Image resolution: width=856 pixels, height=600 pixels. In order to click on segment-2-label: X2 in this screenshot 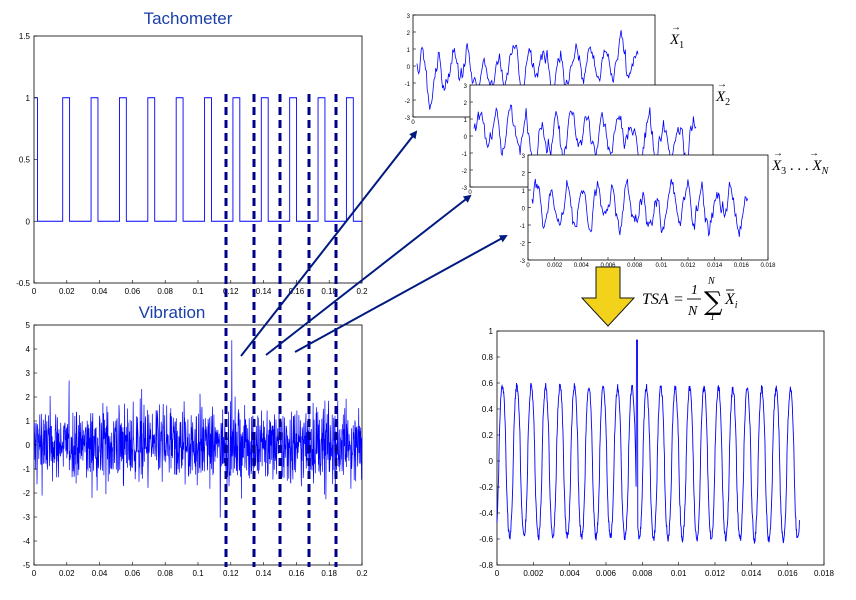, I will do `click(722, 98)`.